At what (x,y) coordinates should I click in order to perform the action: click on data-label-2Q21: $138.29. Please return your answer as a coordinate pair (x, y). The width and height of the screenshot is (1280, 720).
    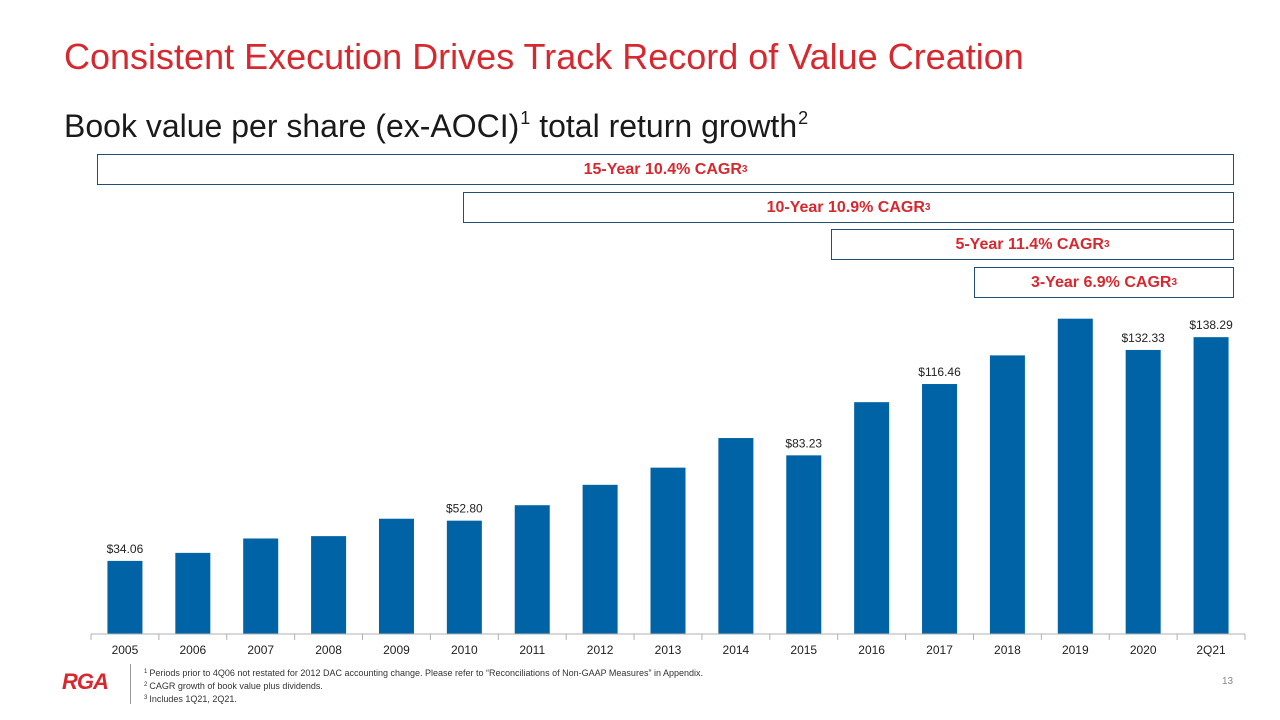
    Looking at the image, I should click on (1211, 325).